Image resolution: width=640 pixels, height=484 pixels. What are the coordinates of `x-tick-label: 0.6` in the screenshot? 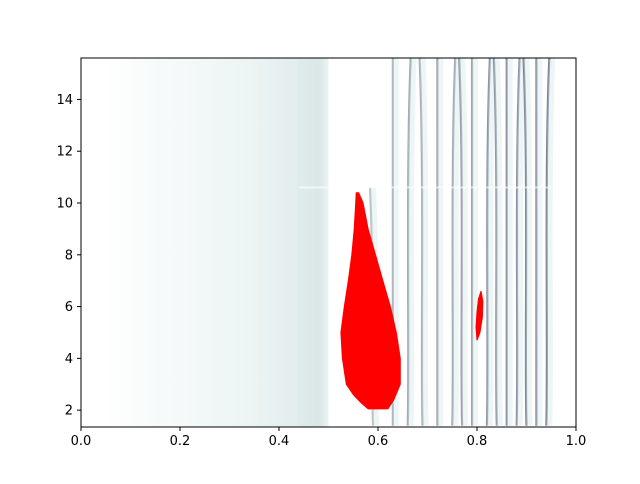 It's located at (378, 441).